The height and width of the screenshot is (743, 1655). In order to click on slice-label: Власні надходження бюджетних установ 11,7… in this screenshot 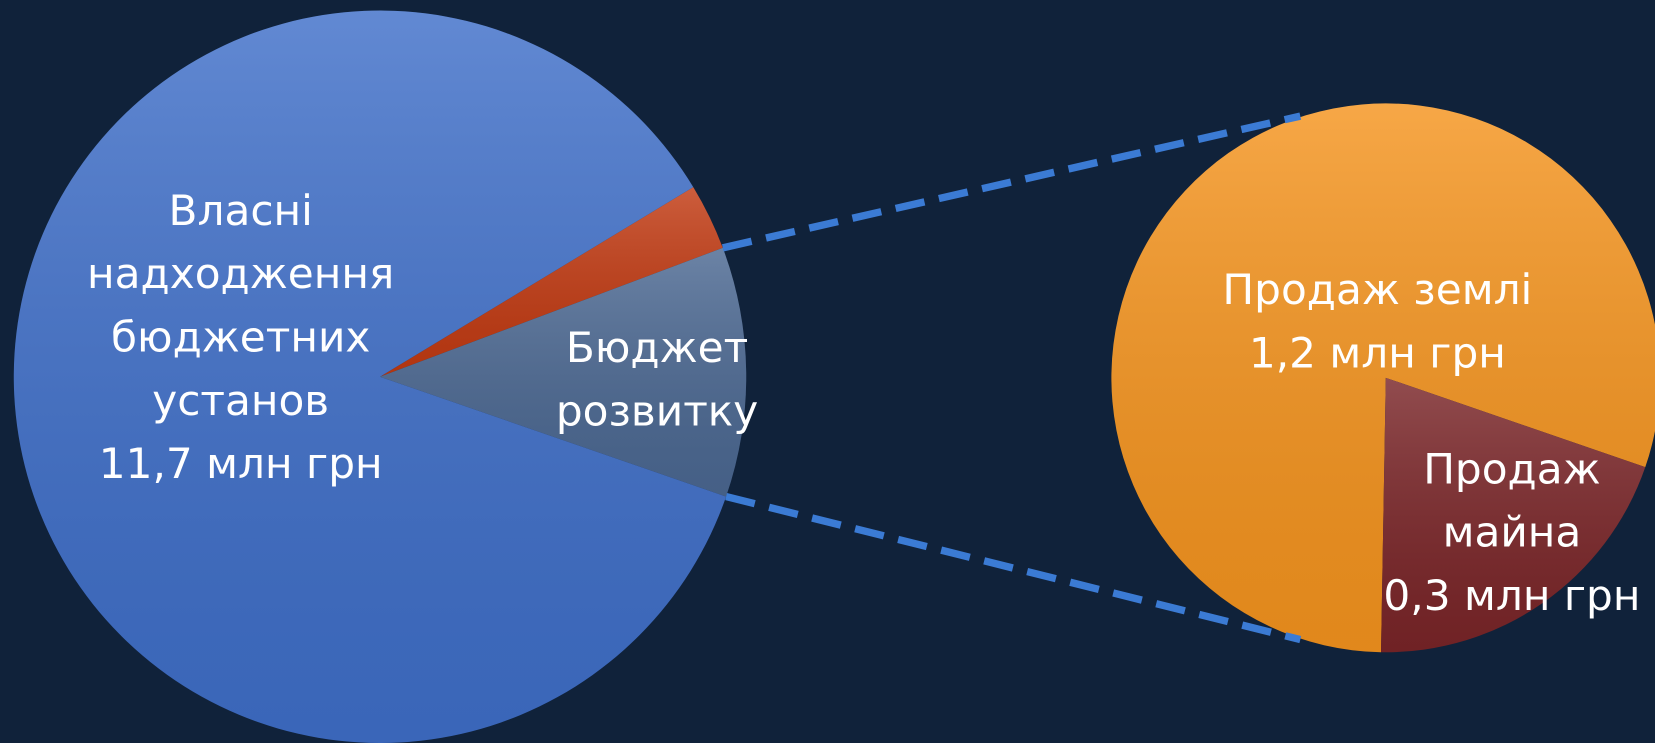, I will do `click(241, 338)`.